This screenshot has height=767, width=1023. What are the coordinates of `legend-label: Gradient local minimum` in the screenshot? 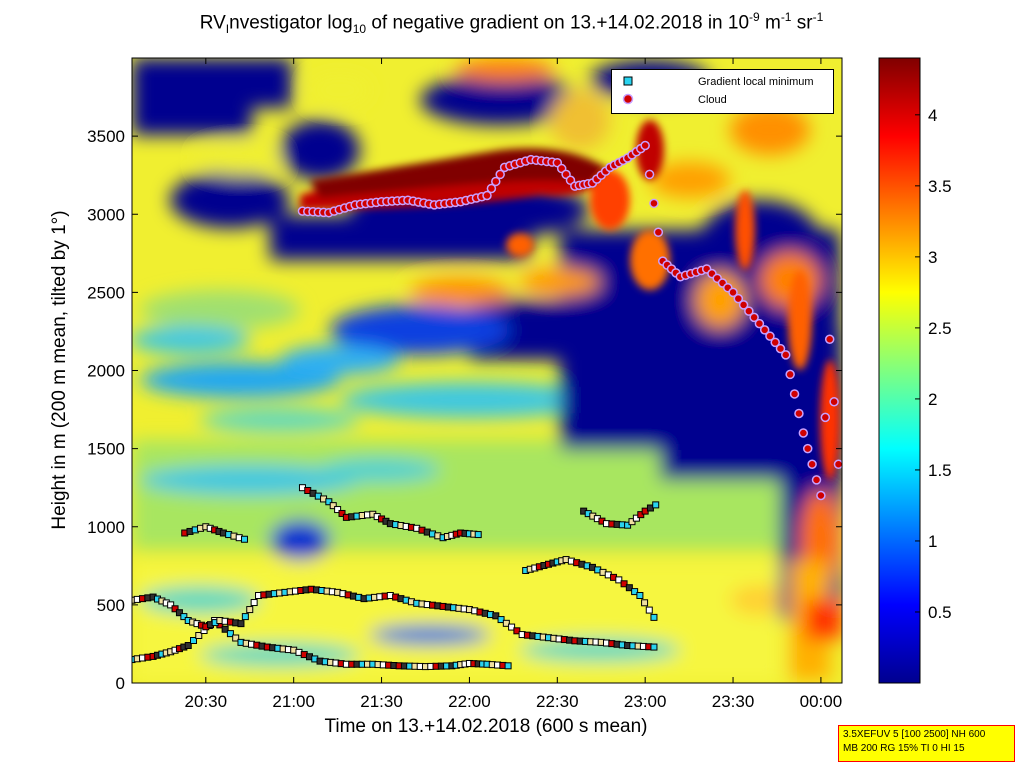 It's located at (756, 82).